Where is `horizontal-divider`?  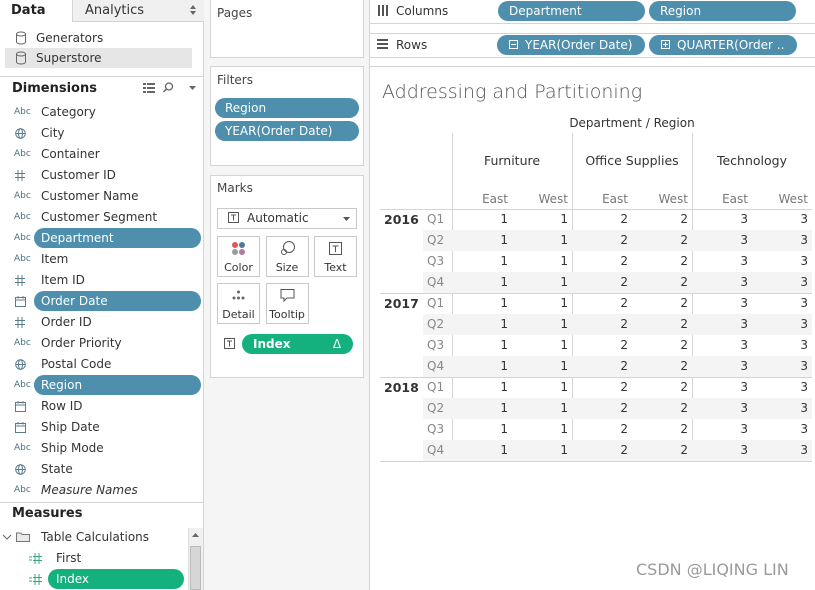 horizontal-divider is located at coordinates (596, 377).